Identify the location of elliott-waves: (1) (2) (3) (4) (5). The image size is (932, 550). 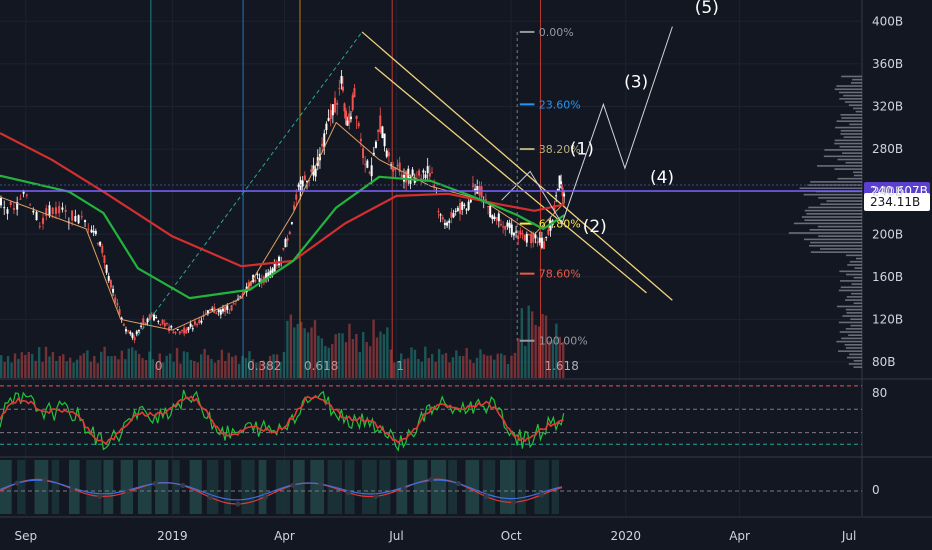
(610, 118).